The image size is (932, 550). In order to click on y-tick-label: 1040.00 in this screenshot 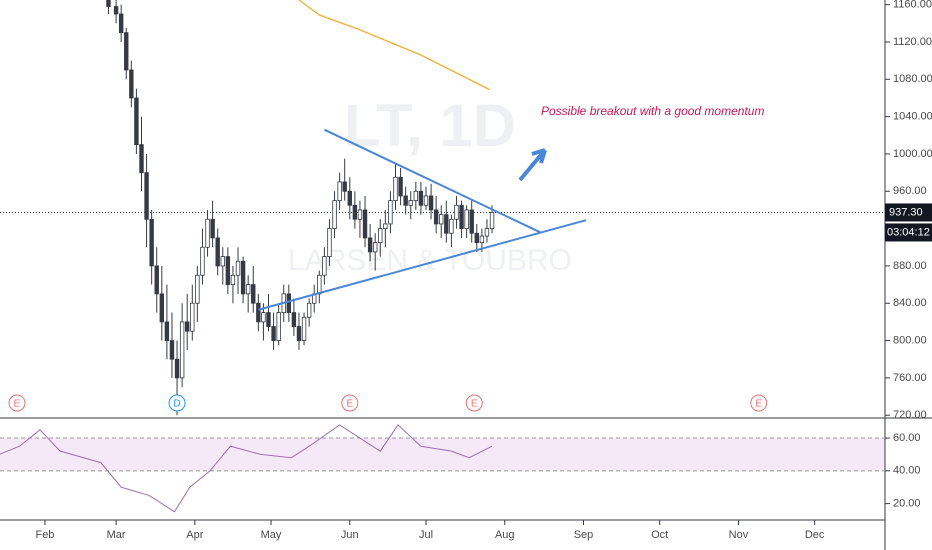, I will do `click(912, 117)`.